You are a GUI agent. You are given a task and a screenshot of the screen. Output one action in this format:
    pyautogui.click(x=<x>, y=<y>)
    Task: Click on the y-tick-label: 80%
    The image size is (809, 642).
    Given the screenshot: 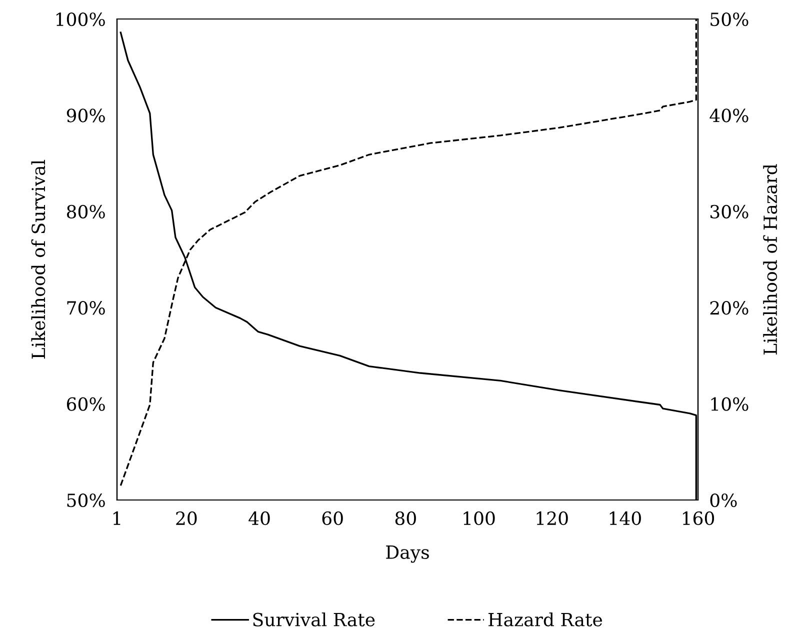 What is the action you would take?
    pyautogui.click(x=85, y=211)
    